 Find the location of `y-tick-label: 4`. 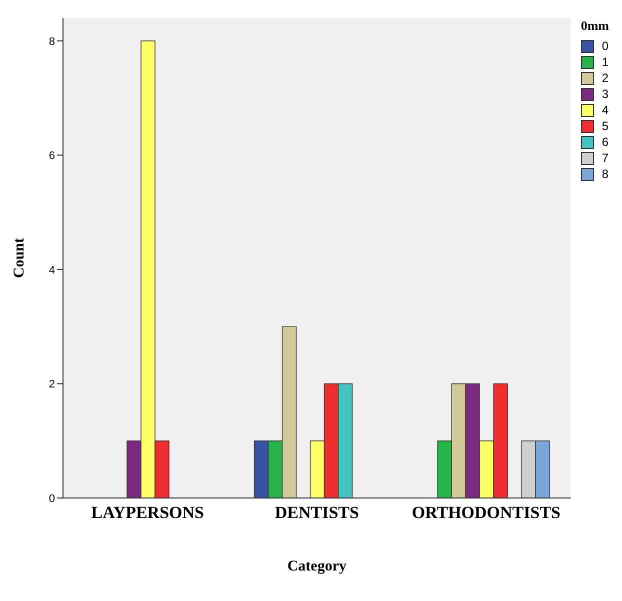

y-tick-label: 4 is located at coordinates (51, 270).